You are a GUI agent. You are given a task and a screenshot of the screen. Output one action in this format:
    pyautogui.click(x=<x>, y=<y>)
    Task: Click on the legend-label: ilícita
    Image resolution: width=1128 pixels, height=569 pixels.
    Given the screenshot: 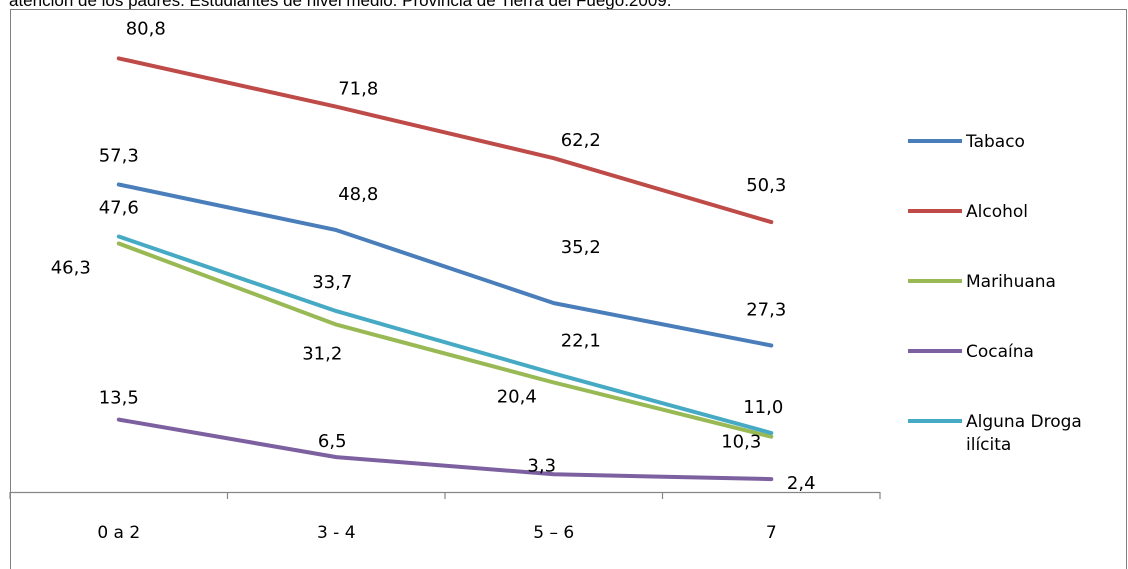 What is the action you would take?
    pyautogui.click(x=988, y=445)
    